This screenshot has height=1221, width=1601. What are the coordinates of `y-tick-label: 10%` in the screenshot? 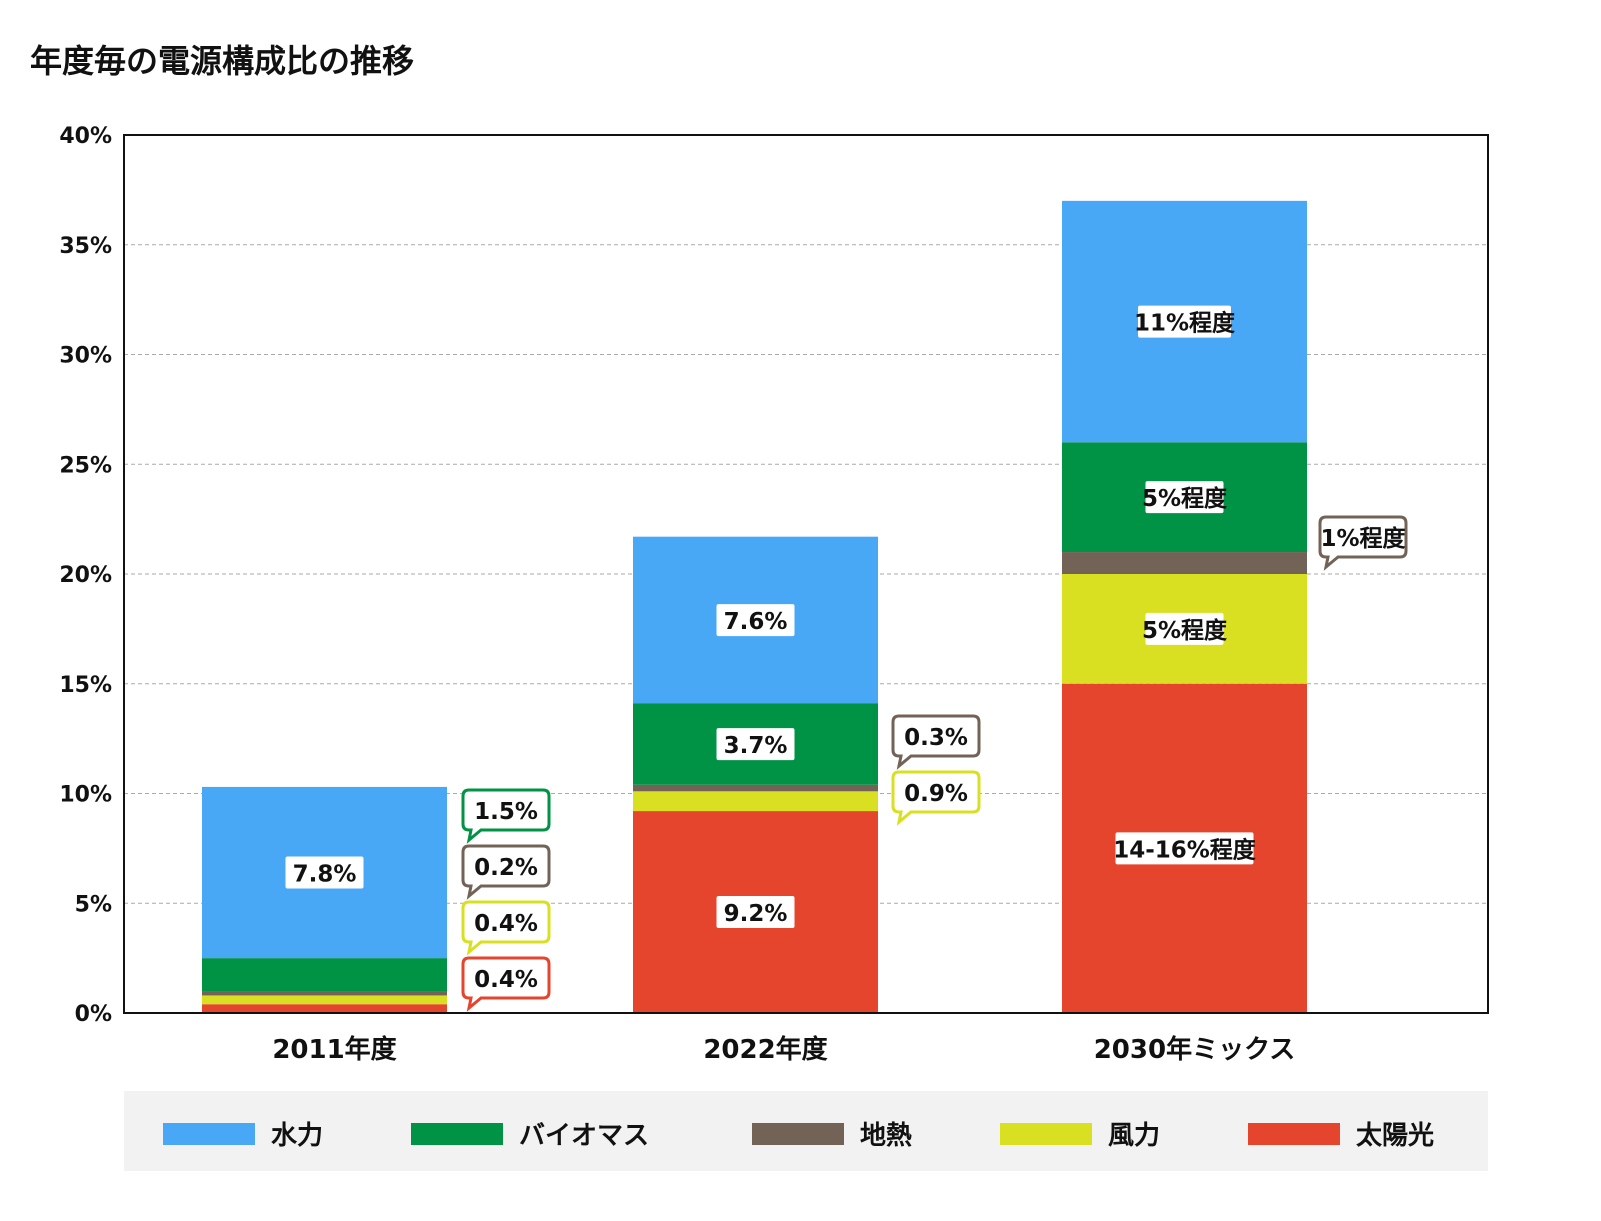 It's located at (85, 795).